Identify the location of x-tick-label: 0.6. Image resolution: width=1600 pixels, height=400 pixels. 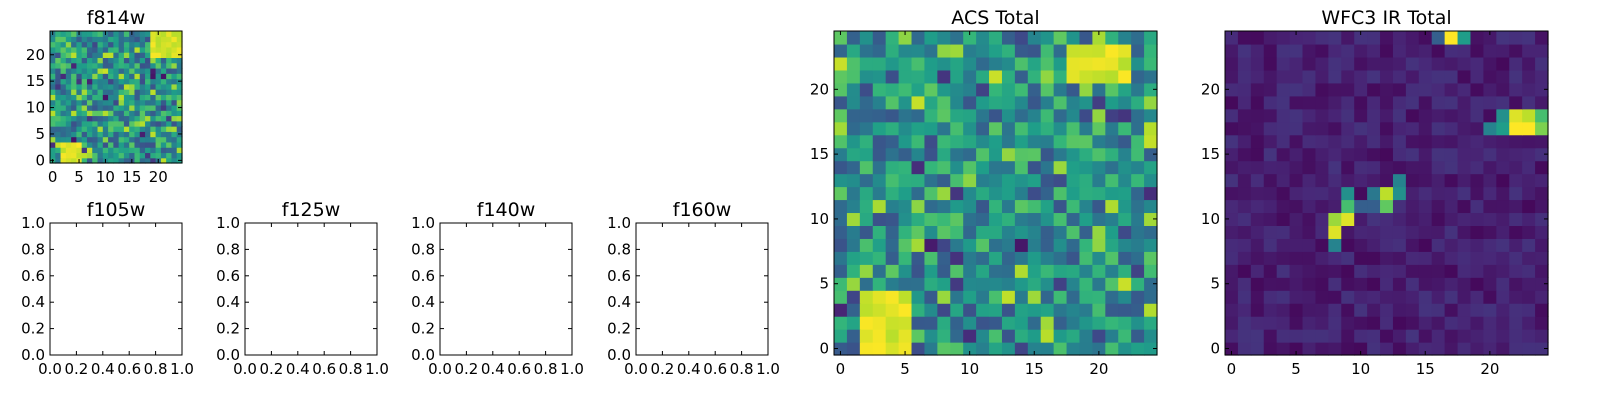
(715, 369).